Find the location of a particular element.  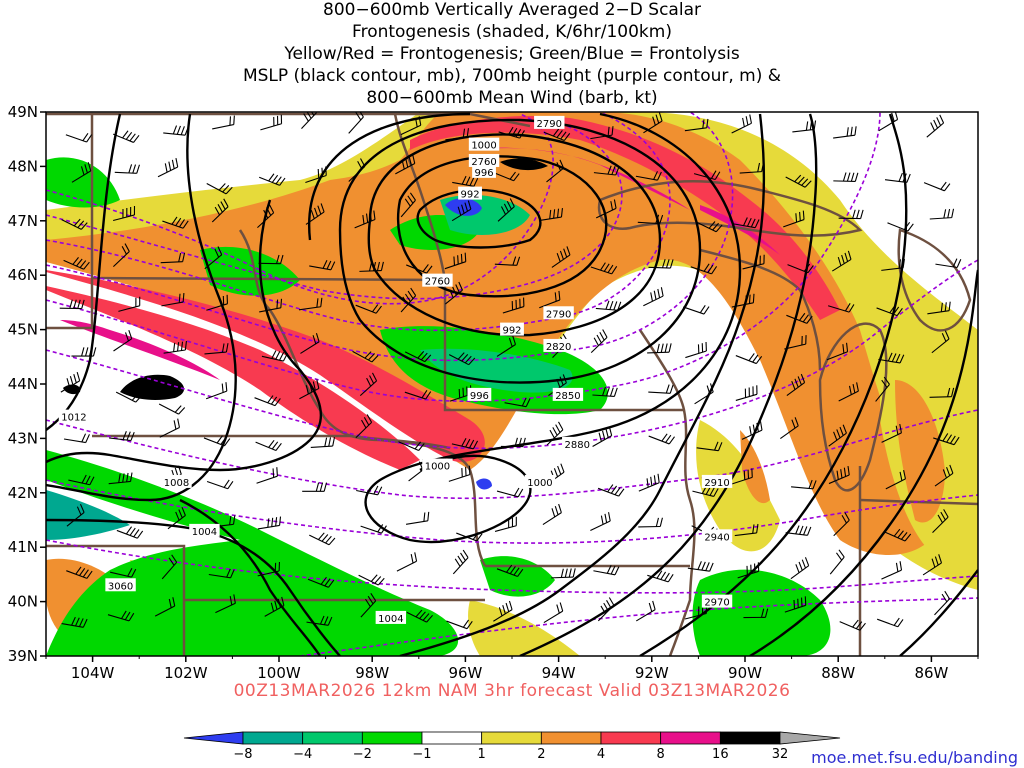

frontogenesis-southwest-yellow is located at coordinates (355, 608).